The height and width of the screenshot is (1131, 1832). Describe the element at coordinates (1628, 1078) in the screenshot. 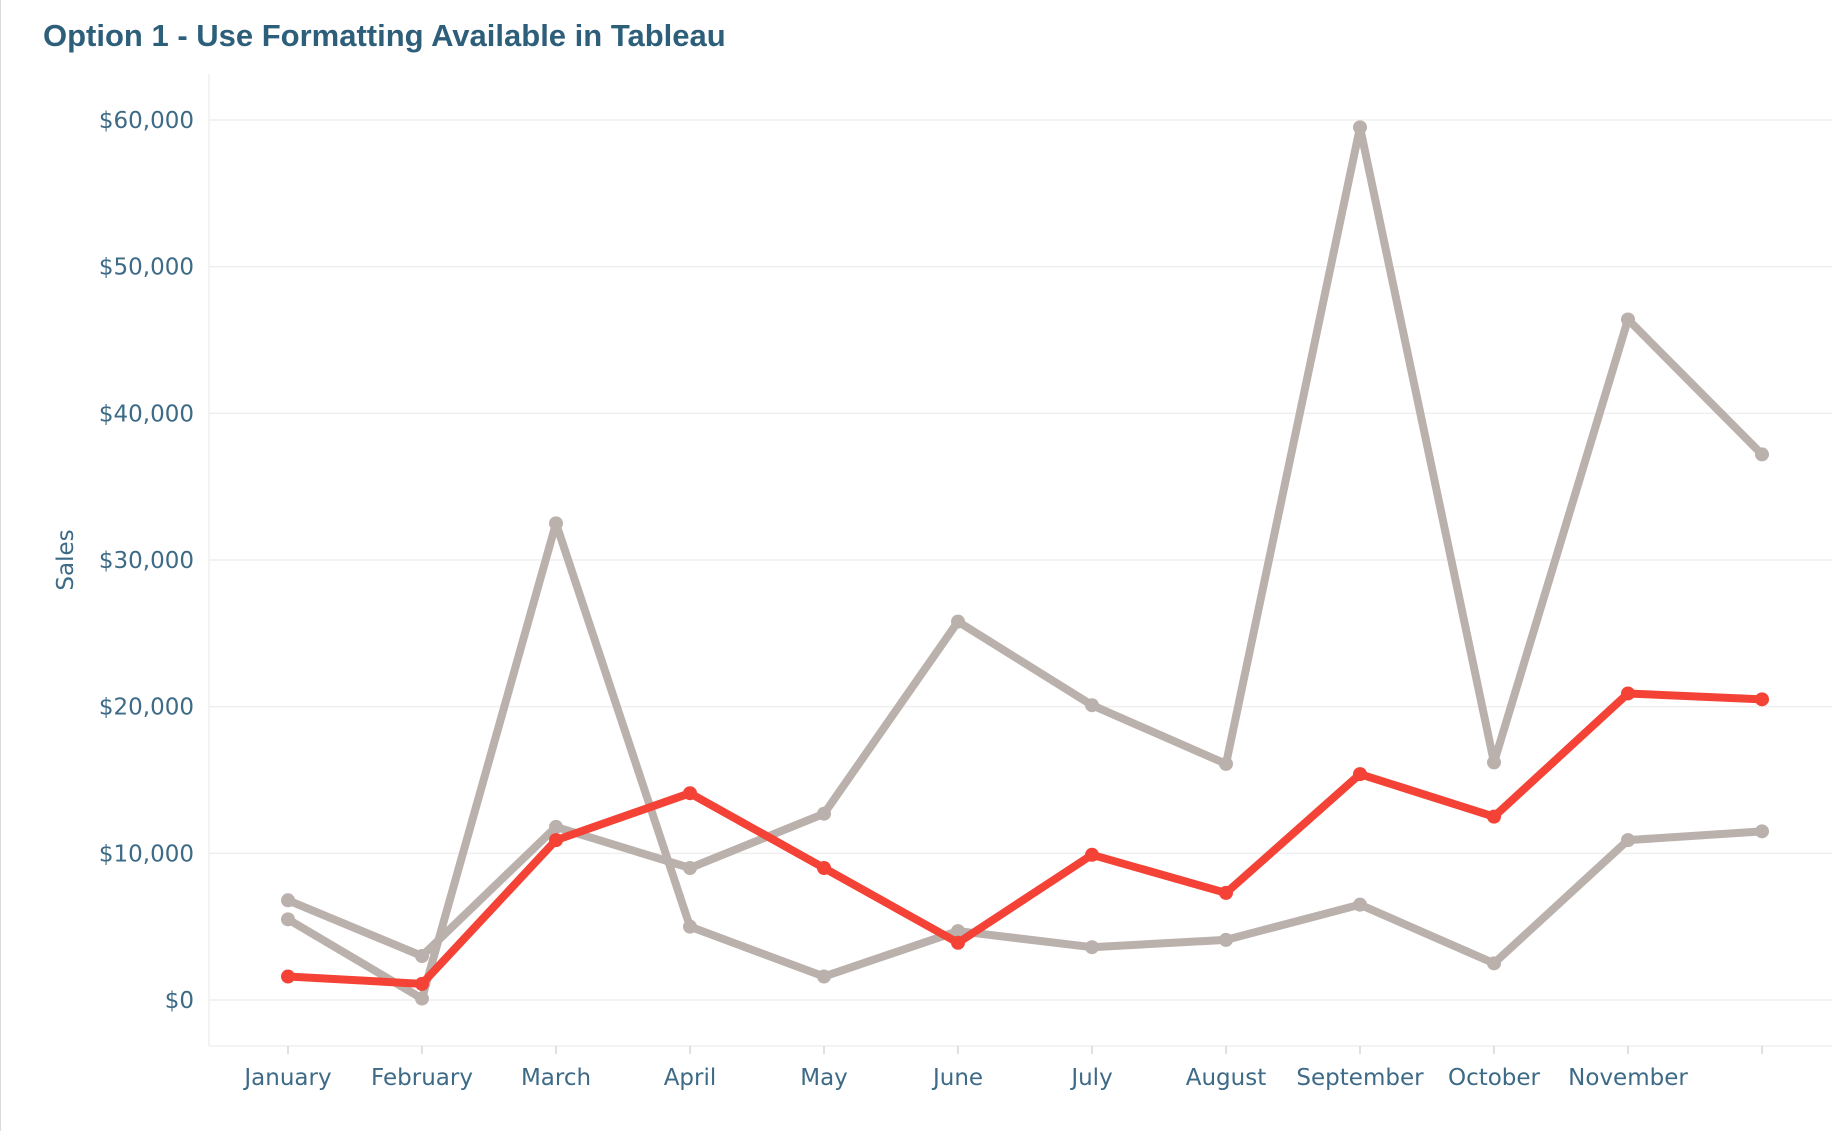

I see `x-tick-label: November` at that location.